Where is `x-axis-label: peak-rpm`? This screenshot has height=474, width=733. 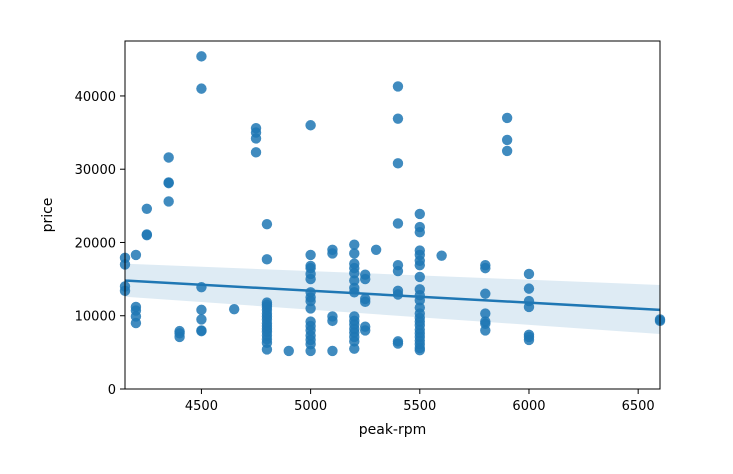
x-axis-label: peak-rpm is located at coordinates (393, 430).